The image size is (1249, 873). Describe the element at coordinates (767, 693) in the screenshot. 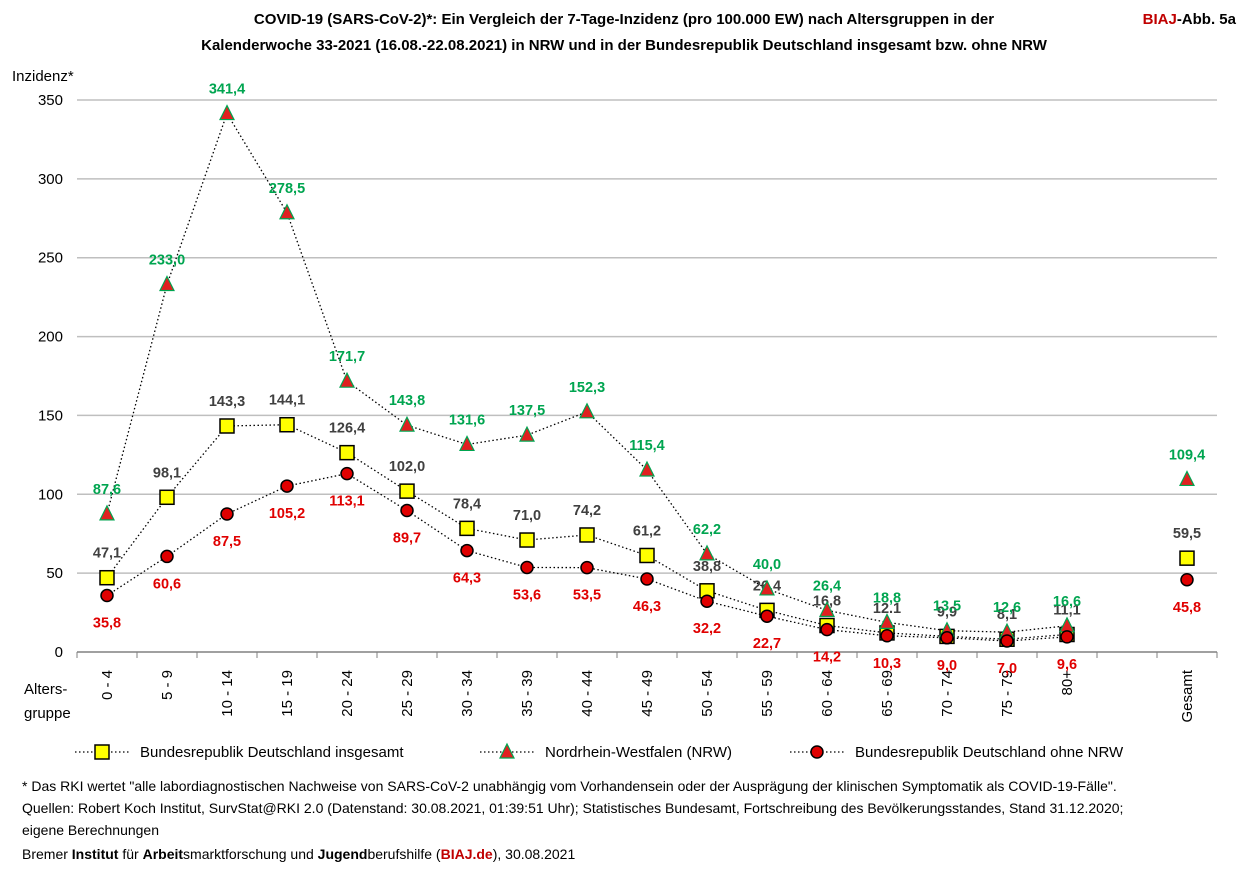

I see `x-tick-label: 55 - 59` at that location.